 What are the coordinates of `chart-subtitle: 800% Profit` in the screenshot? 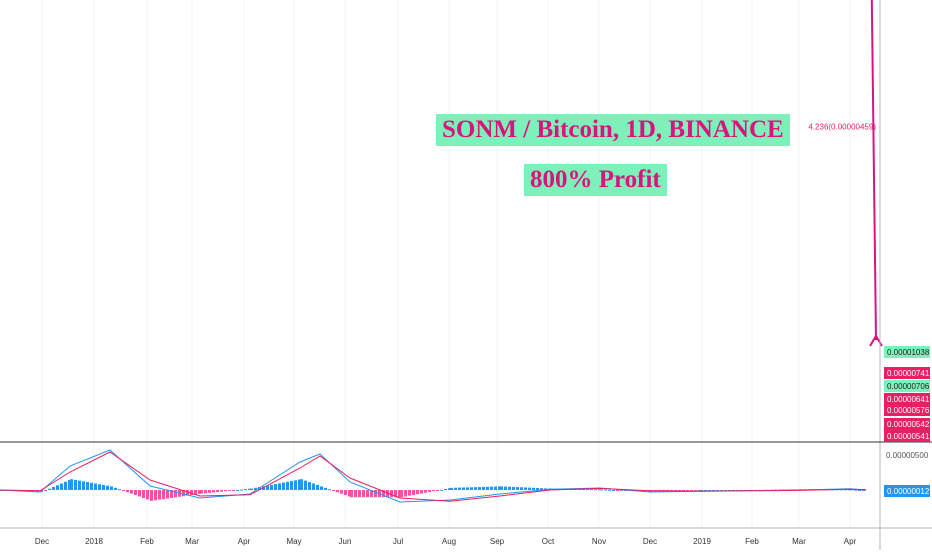 It's located at (595, 180).